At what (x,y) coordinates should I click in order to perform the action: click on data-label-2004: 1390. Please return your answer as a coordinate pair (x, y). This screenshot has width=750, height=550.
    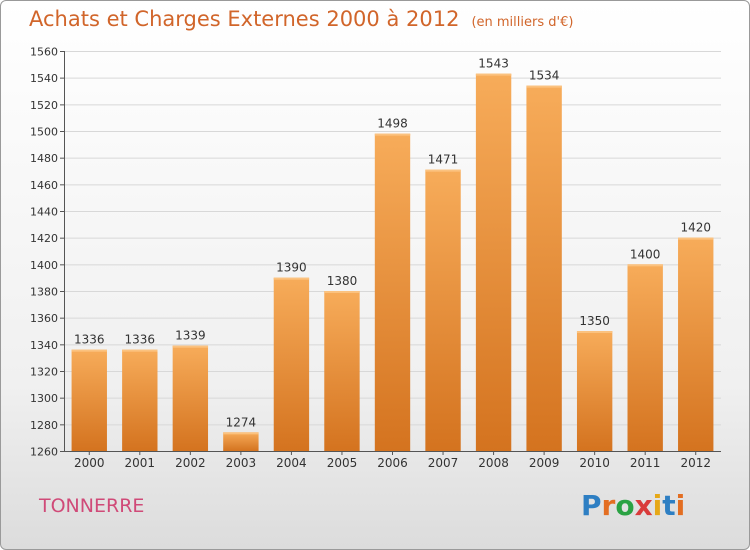
    Looking at the image, I should click on (291, 268).